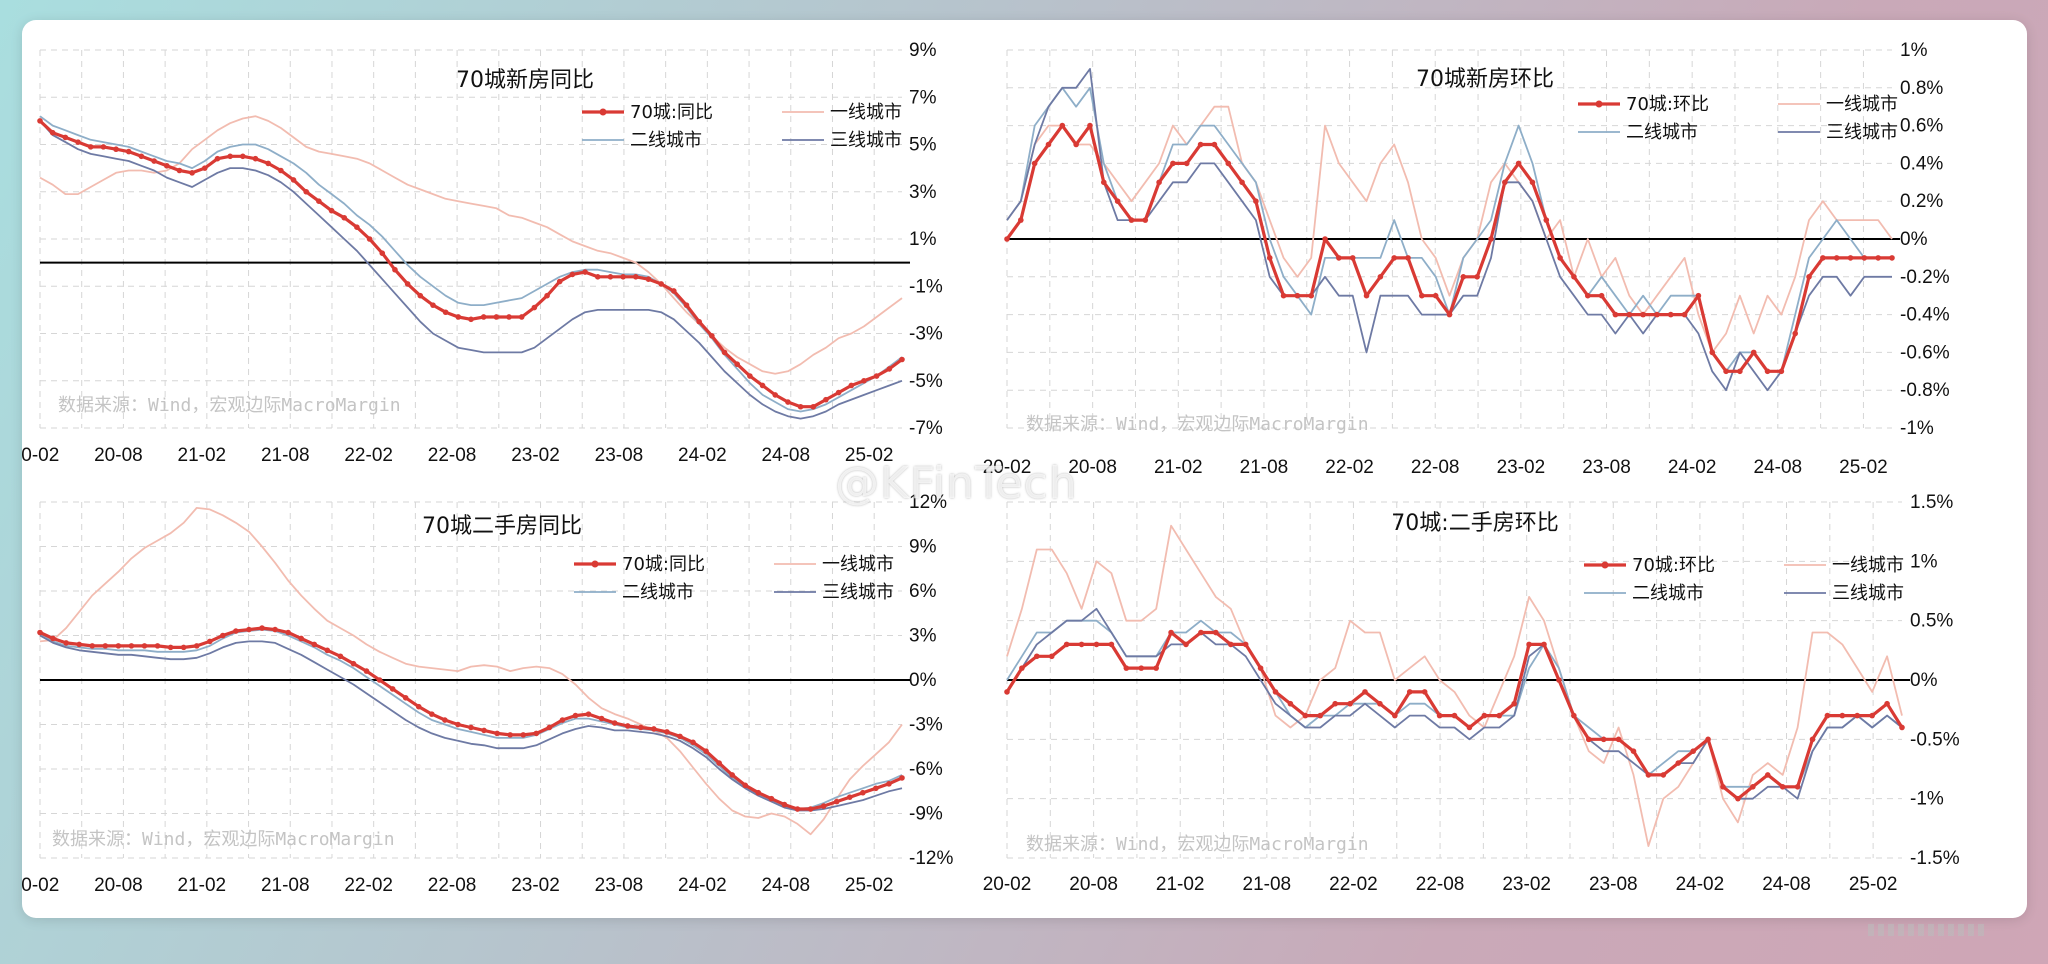 Image resolution: width=2048 pixels, height=964 pixels. What do you see at coordinates (1928, 930) in the screenshot?
I see `corner-mark` at bounding box center [1928, 930].